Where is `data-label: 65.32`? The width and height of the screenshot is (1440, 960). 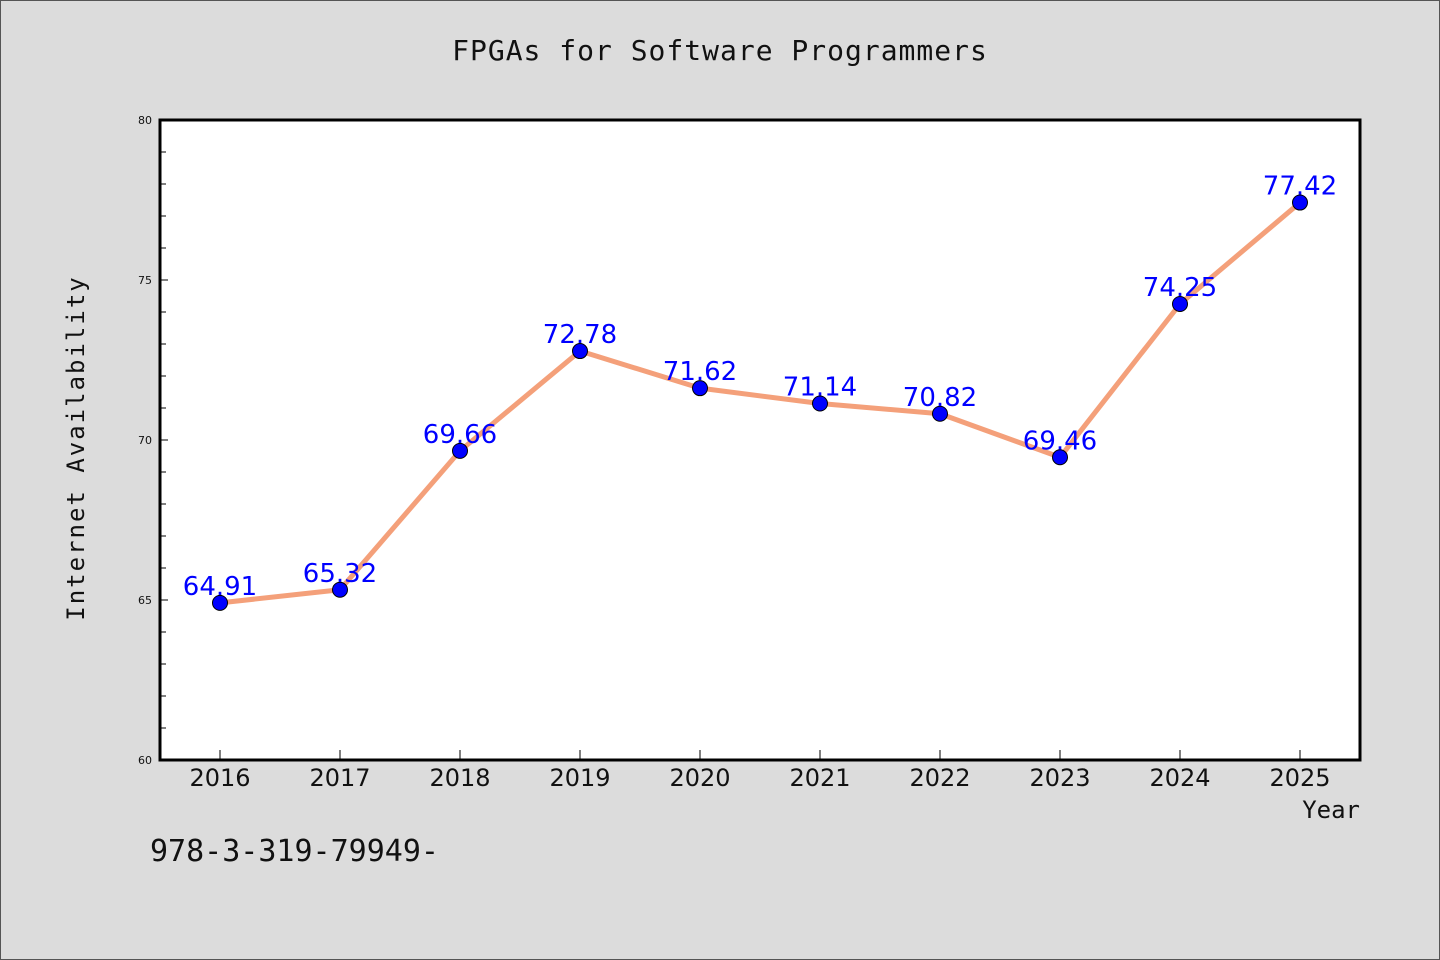
data-label: 65.32 is located at coordinates (340, 574).